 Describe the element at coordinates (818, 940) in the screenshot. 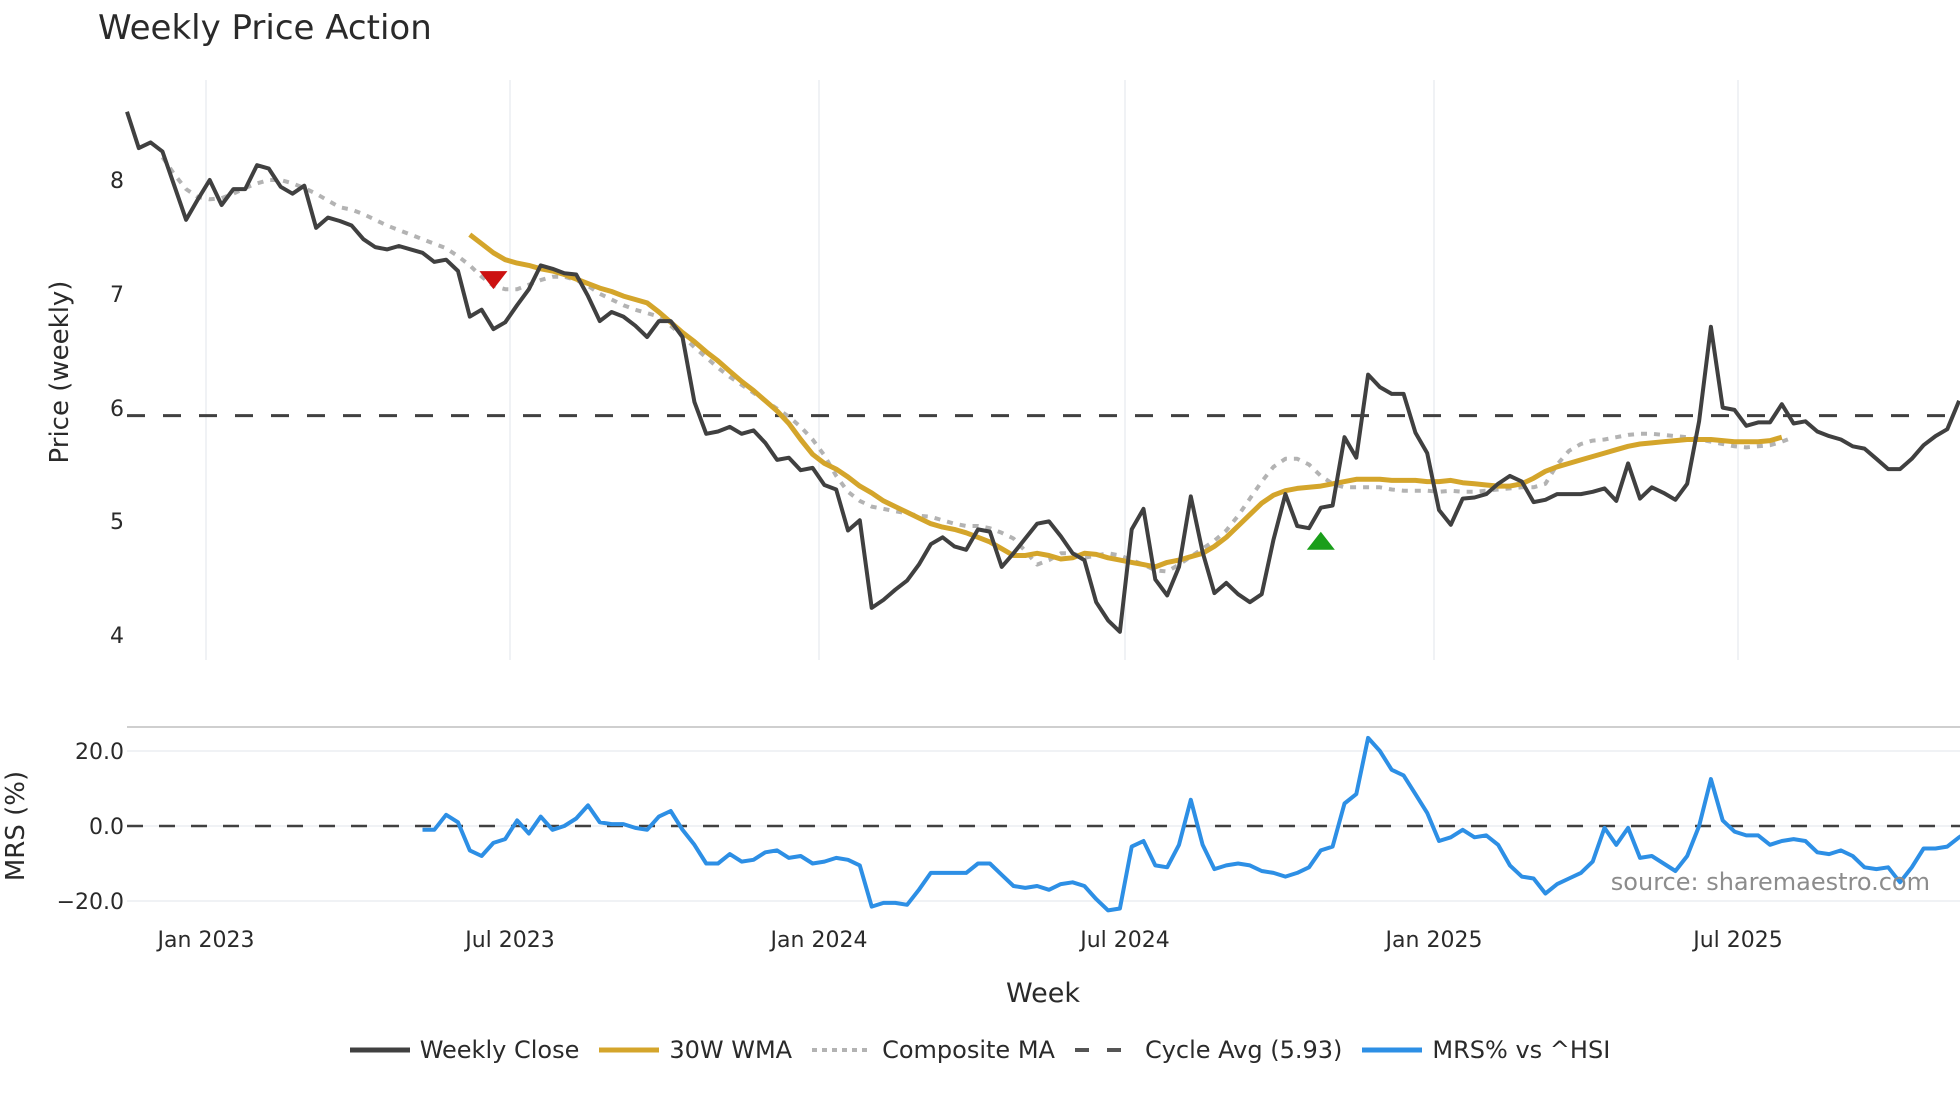

I see `x-tick-jan-2024: Jan 2024` at that location.